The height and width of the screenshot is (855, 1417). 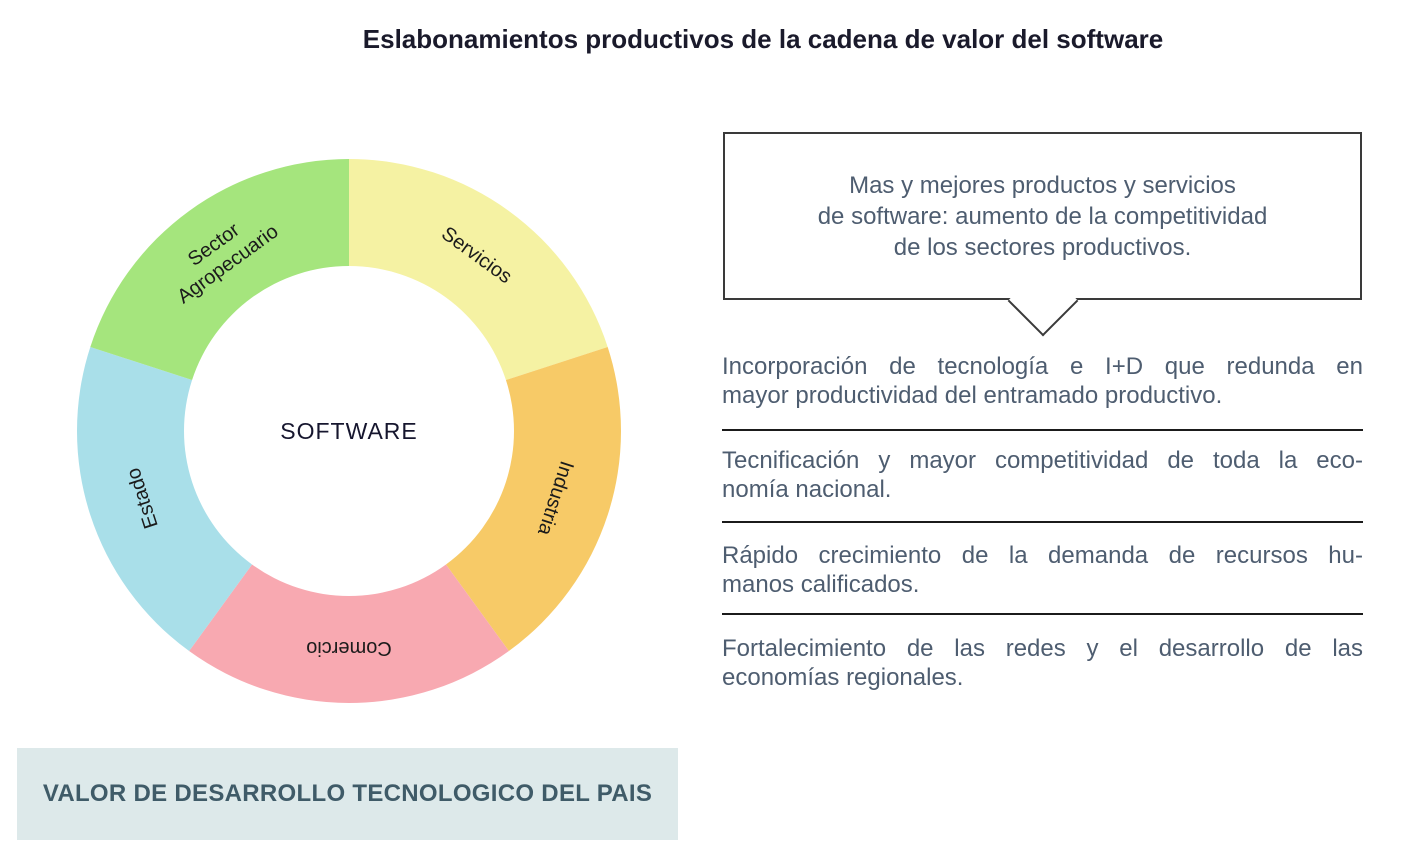 I want to click on callout-text-line: de los sectores productivos., so click(x=1042, y=247).